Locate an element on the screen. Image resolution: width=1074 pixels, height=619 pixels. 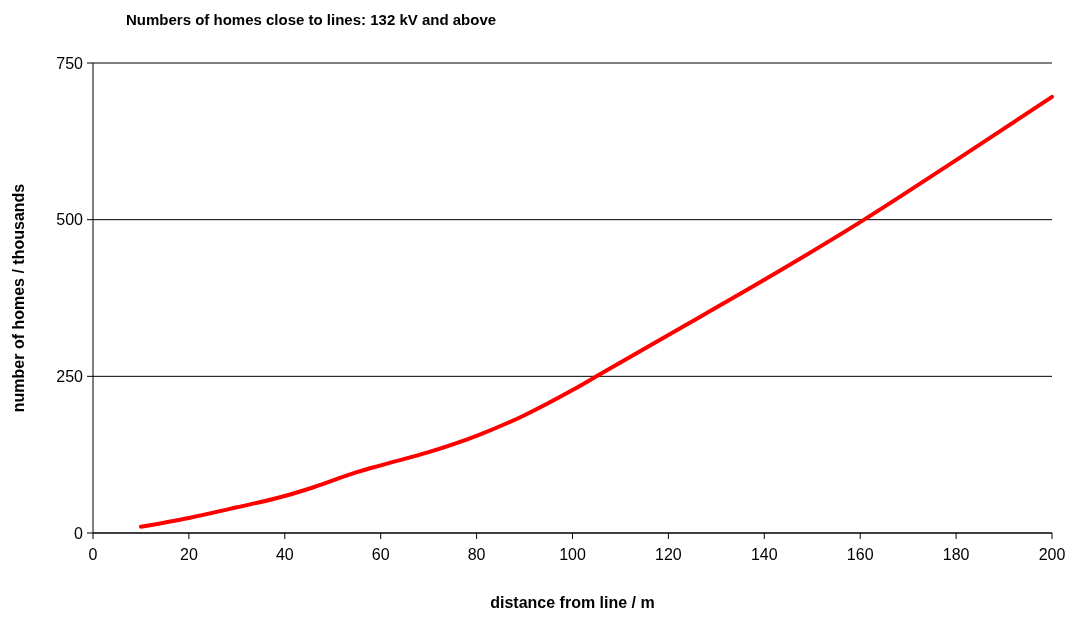
x-tick-label: 20 is located at coordinates (189, 554).